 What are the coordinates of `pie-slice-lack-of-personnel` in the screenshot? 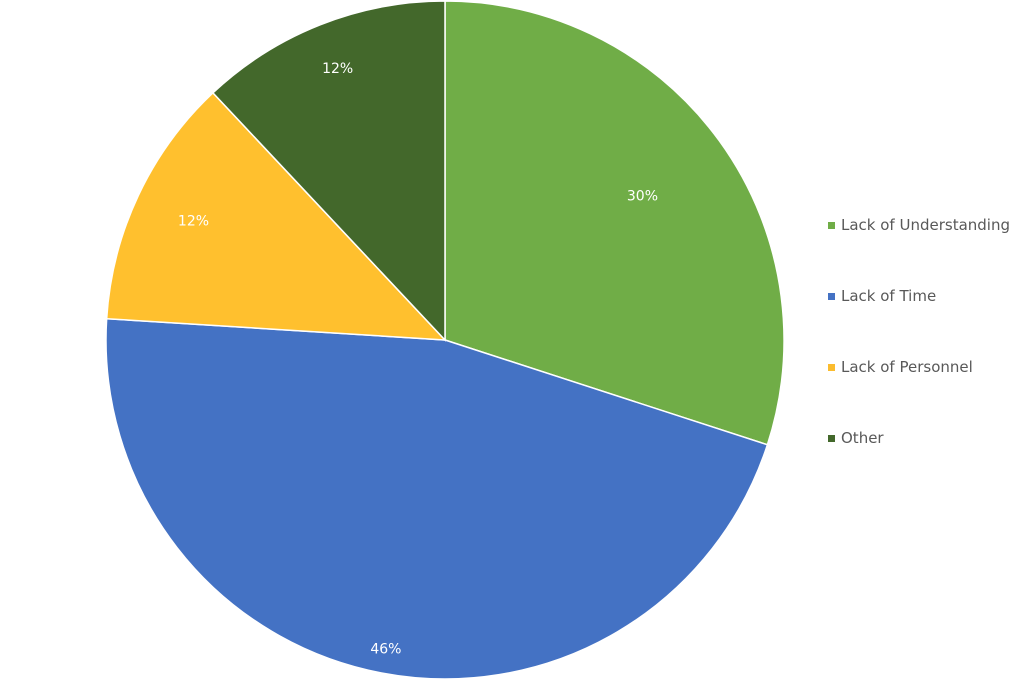 It's located at (276, 216).